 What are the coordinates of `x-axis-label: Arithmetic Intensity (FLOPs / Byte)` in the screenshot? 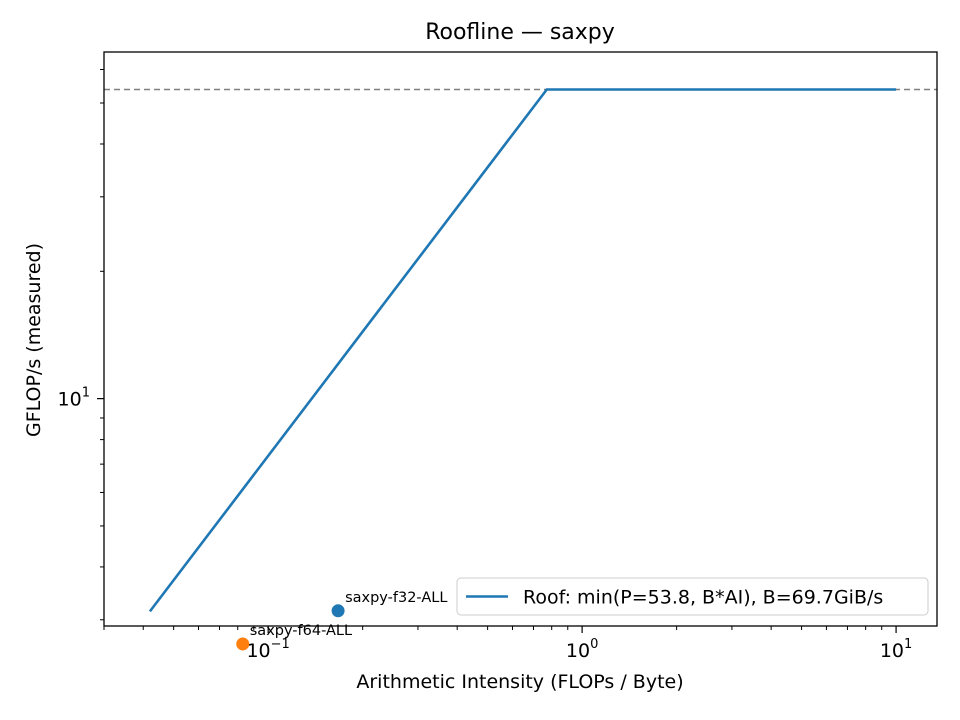 It's located at (519, 682).